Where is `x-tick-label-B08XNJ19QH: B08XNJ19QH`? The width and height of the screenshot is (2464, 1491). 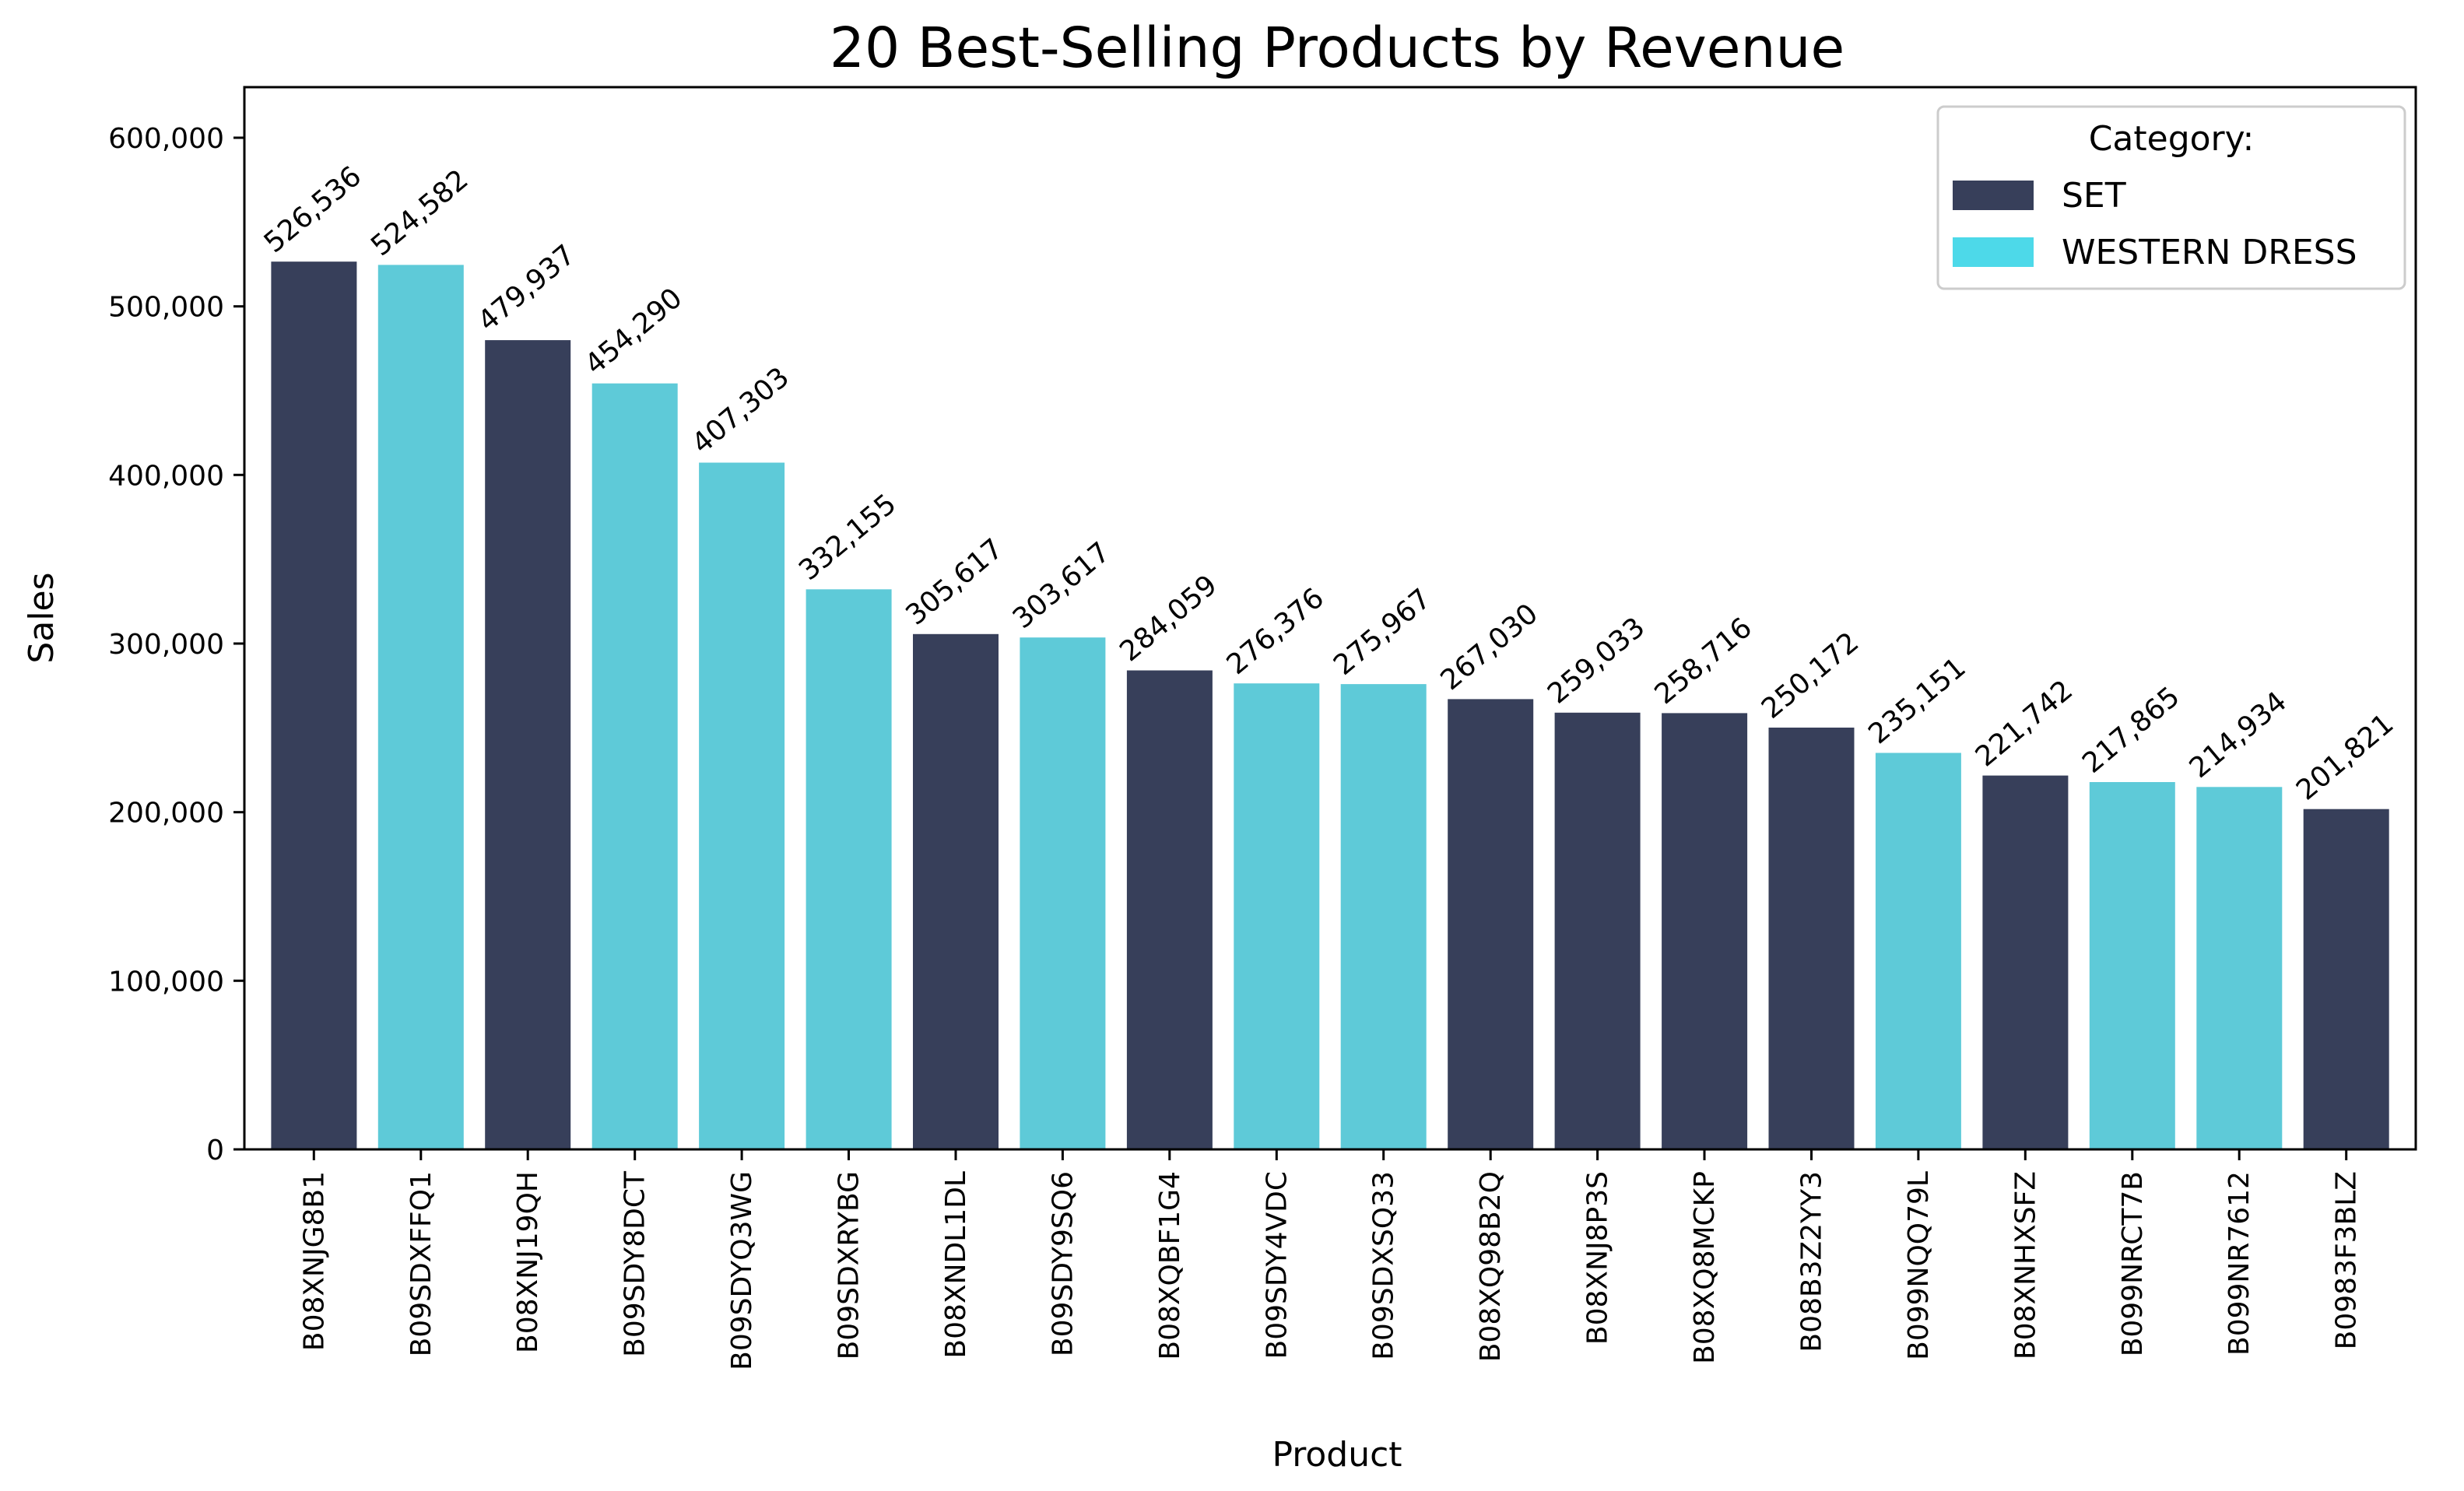 x-tick-label-B08XNJ19QH: B08XNJ19QH is located at coordinates (528, 1262).